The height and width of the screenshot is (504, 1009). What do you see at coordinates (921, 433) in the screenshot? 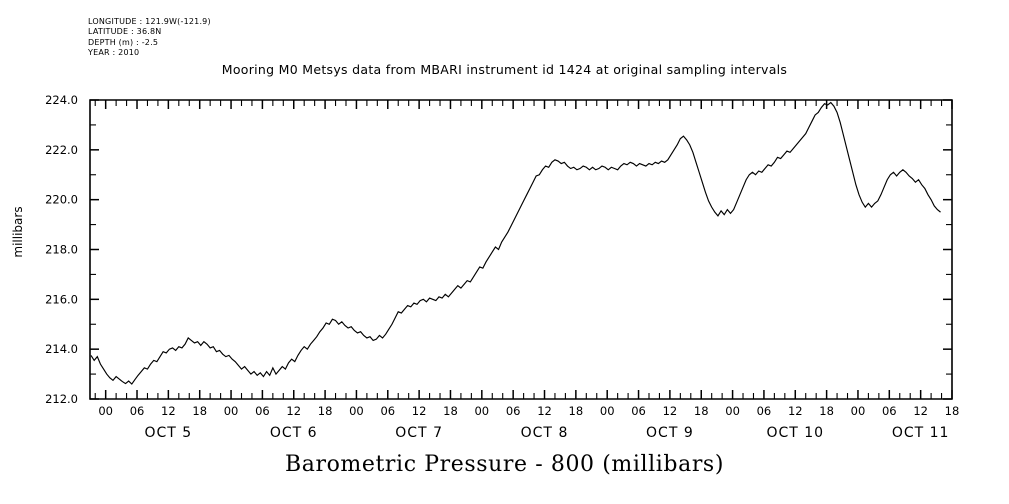
I see `x-day-label: OCT 11` at bounding box center [921, 433].